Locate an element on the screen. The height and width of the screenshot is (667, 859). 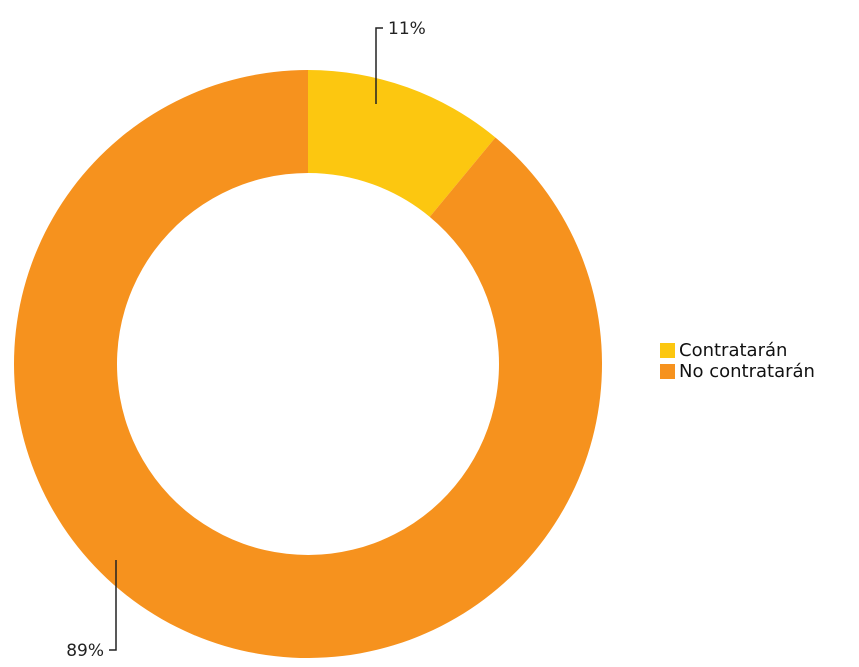
legend: Contratarán No contratarán is located at coordinates (737, 361).